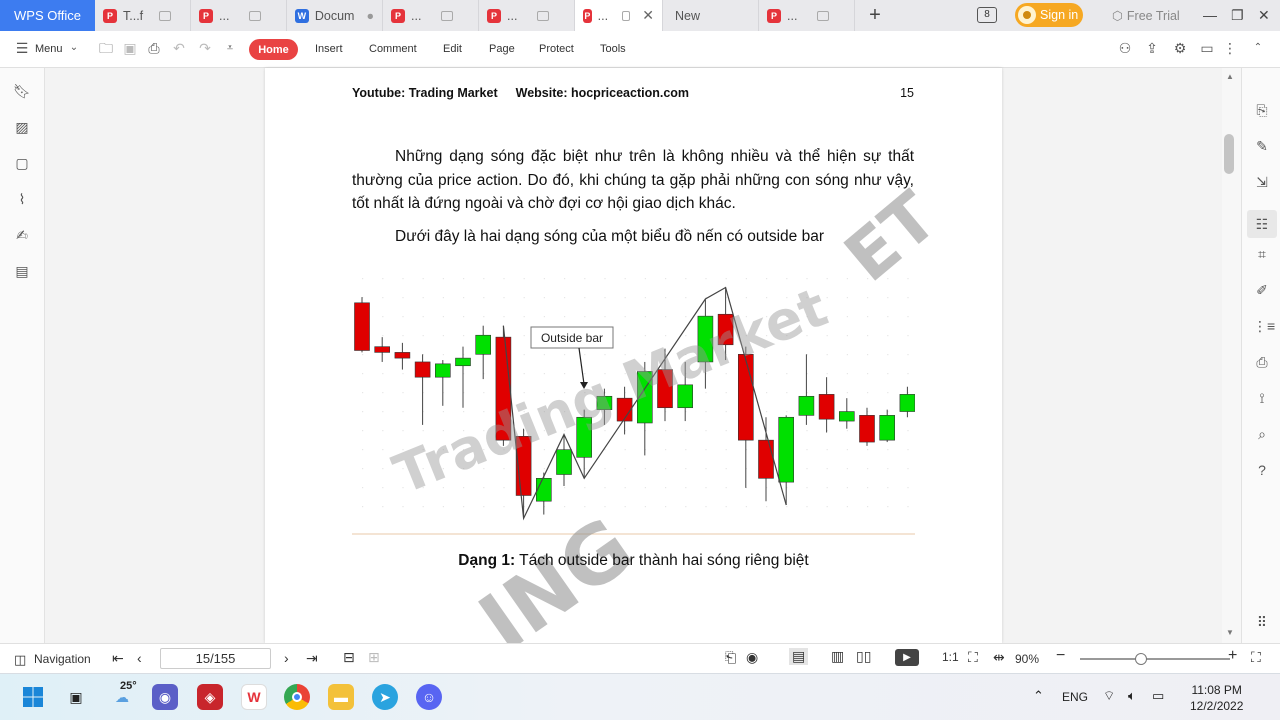 This screenshot has width=1280, height=720. What do you see at coordinates (987, 15) in the screenshot?
I see `tab-count-badge: 8` at bounding box center [987, 15].